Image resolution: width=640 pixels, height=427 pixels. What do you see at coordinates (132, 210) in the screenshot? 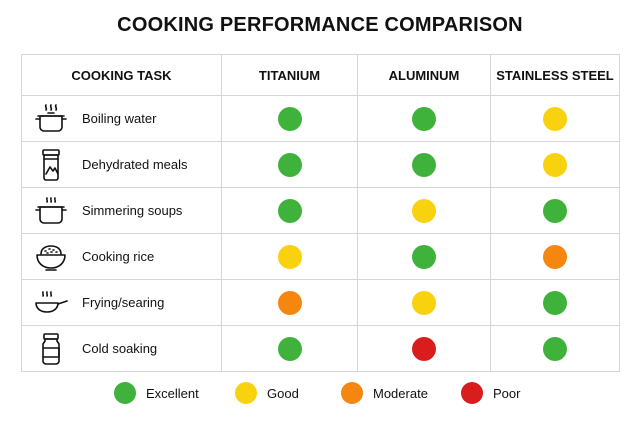
I see `task-label: Simmering soups` at bounding box center [132, 210].